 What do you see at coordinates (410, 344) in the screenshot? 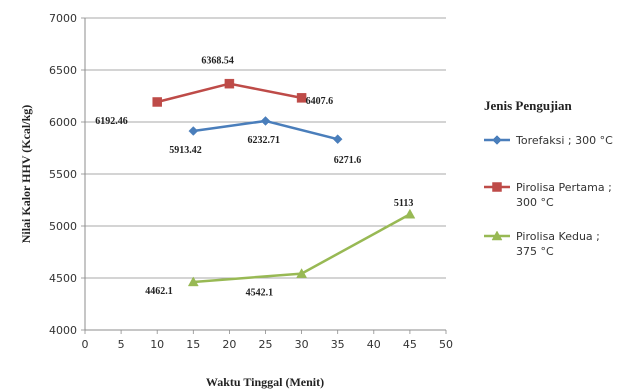
I see `x-tick-label: 45` at bounding box center [410, 344].